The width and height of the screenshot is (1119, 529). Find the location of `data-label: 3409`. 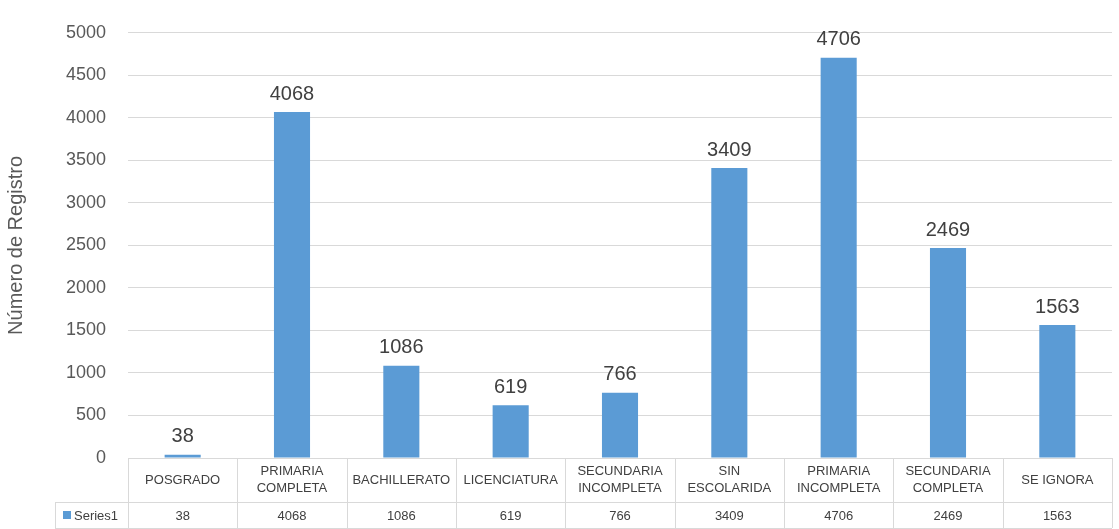

data-label: 3409 is located at coordinates (729, 515).